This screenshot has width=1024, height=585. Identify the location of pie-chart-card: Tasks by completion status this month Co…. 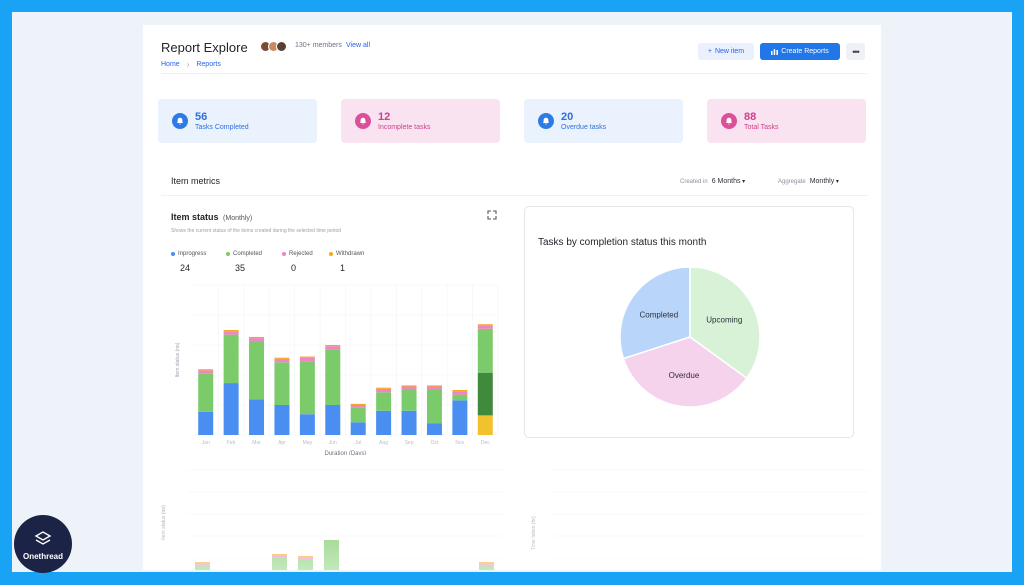
(689, 322).